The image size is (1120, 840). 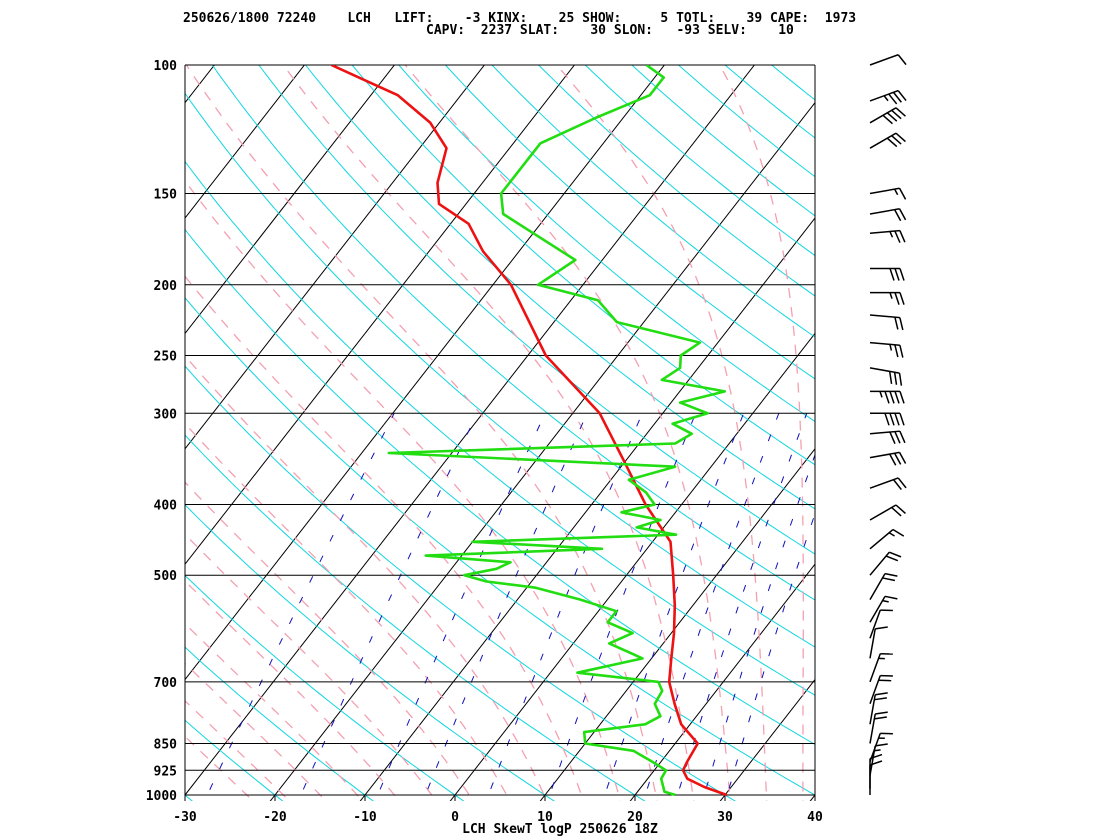 I want to click on pressure-tick-labels: 100 150 200 250 300 400 500 700 850 925 1000, so click(x=161, y=431).